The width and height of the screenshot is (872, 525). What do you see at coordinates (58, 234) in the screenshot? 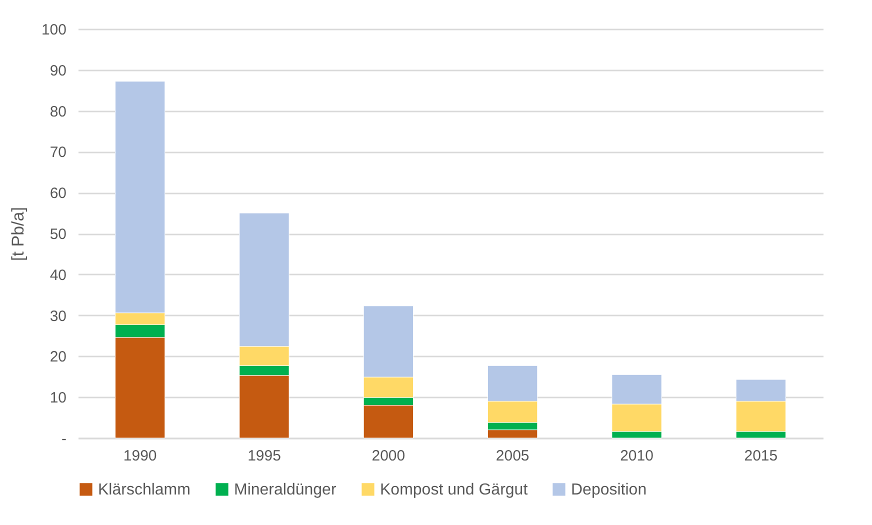
I see `y-tick-label: 50` at bounding box center [58, 234].